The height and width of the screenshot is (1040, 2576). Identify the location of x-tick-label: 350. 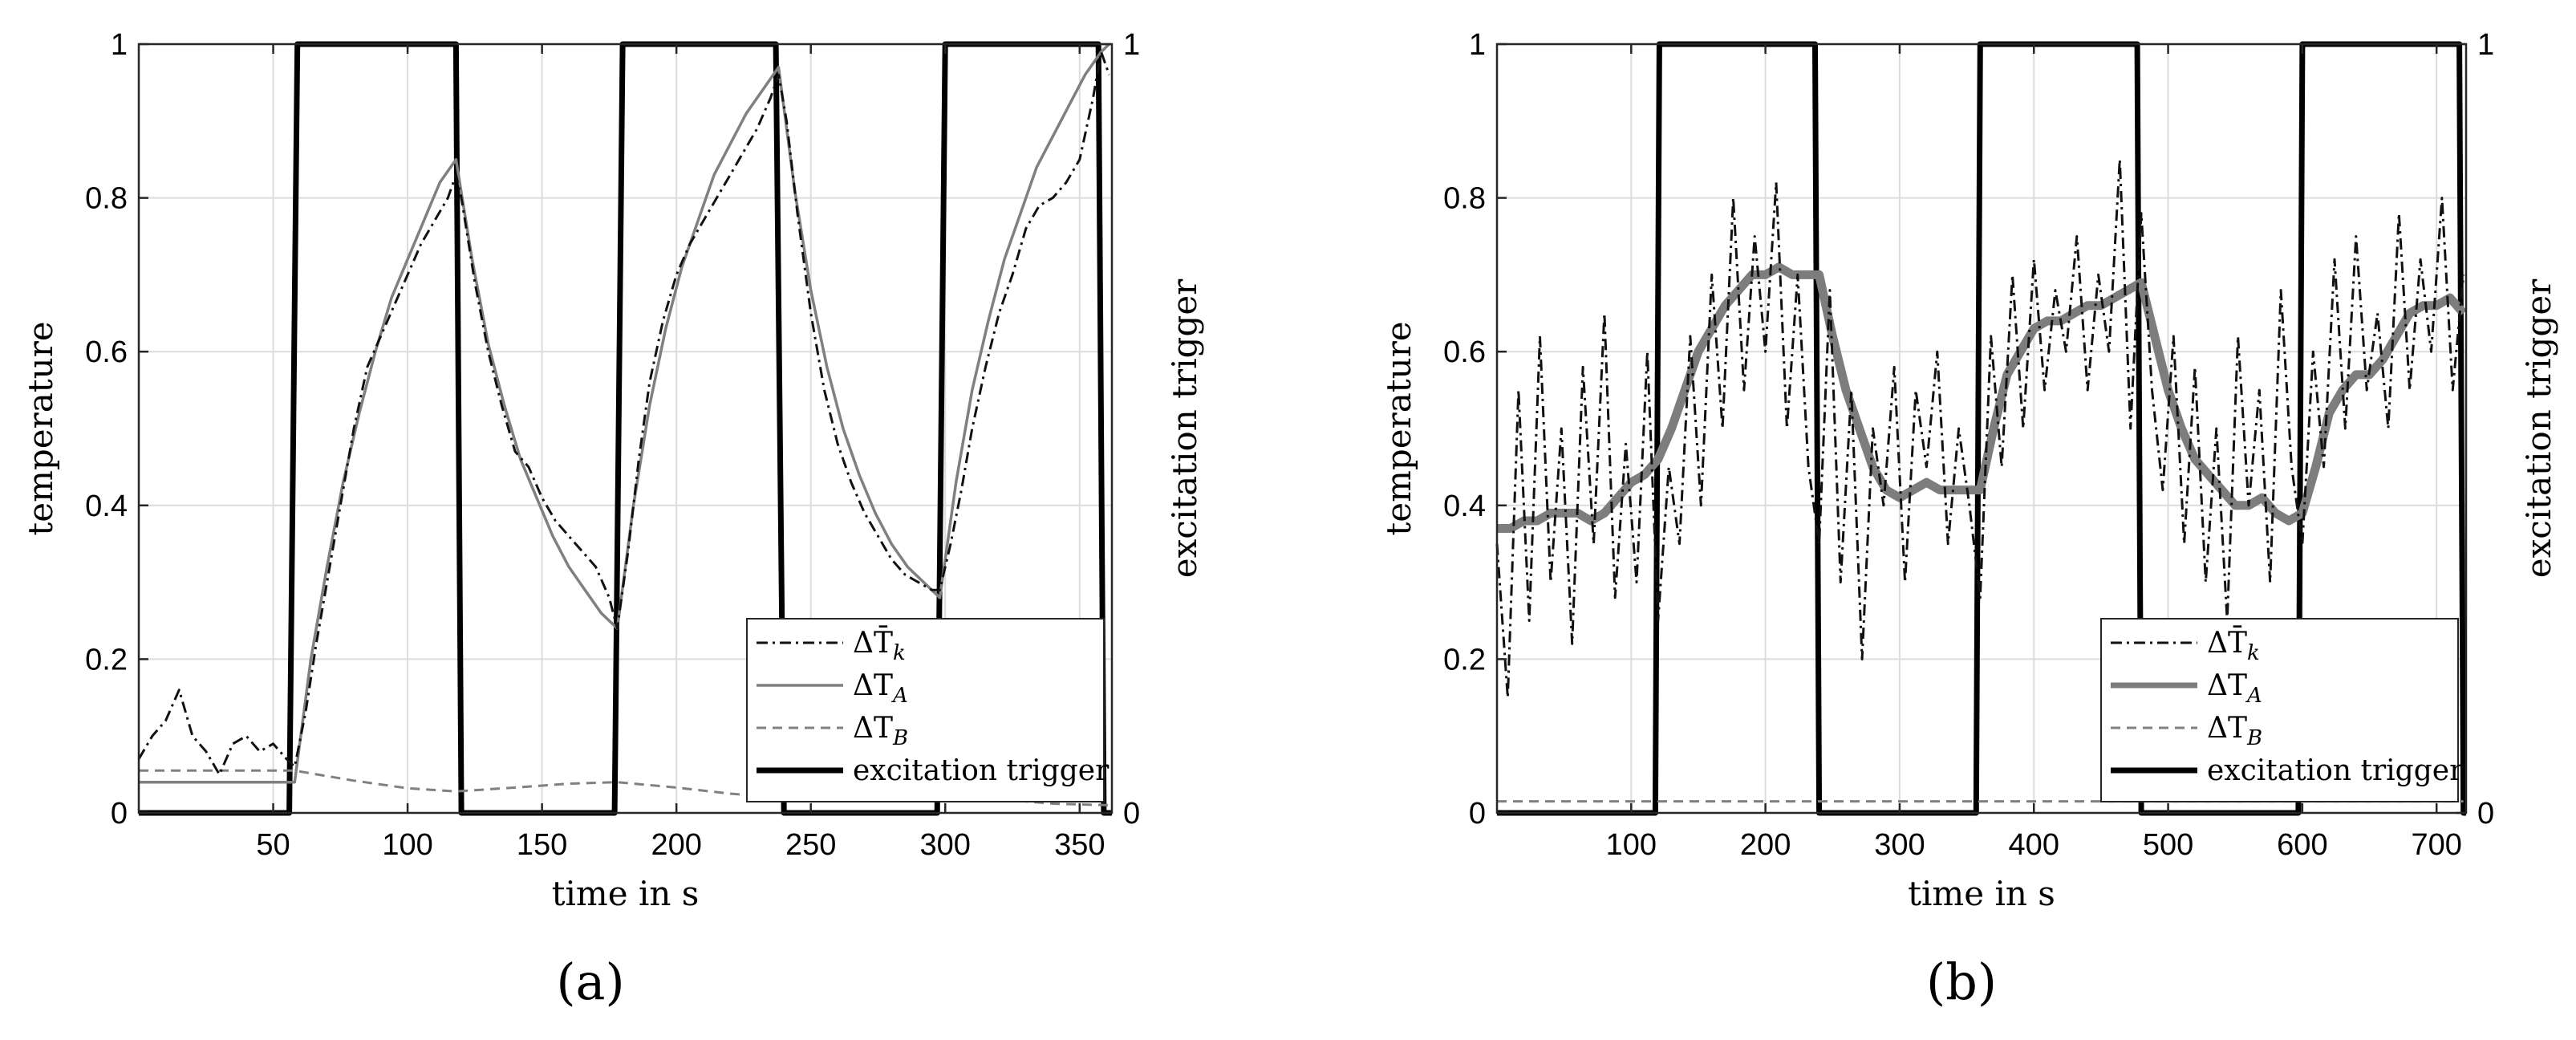
(1079, 845).